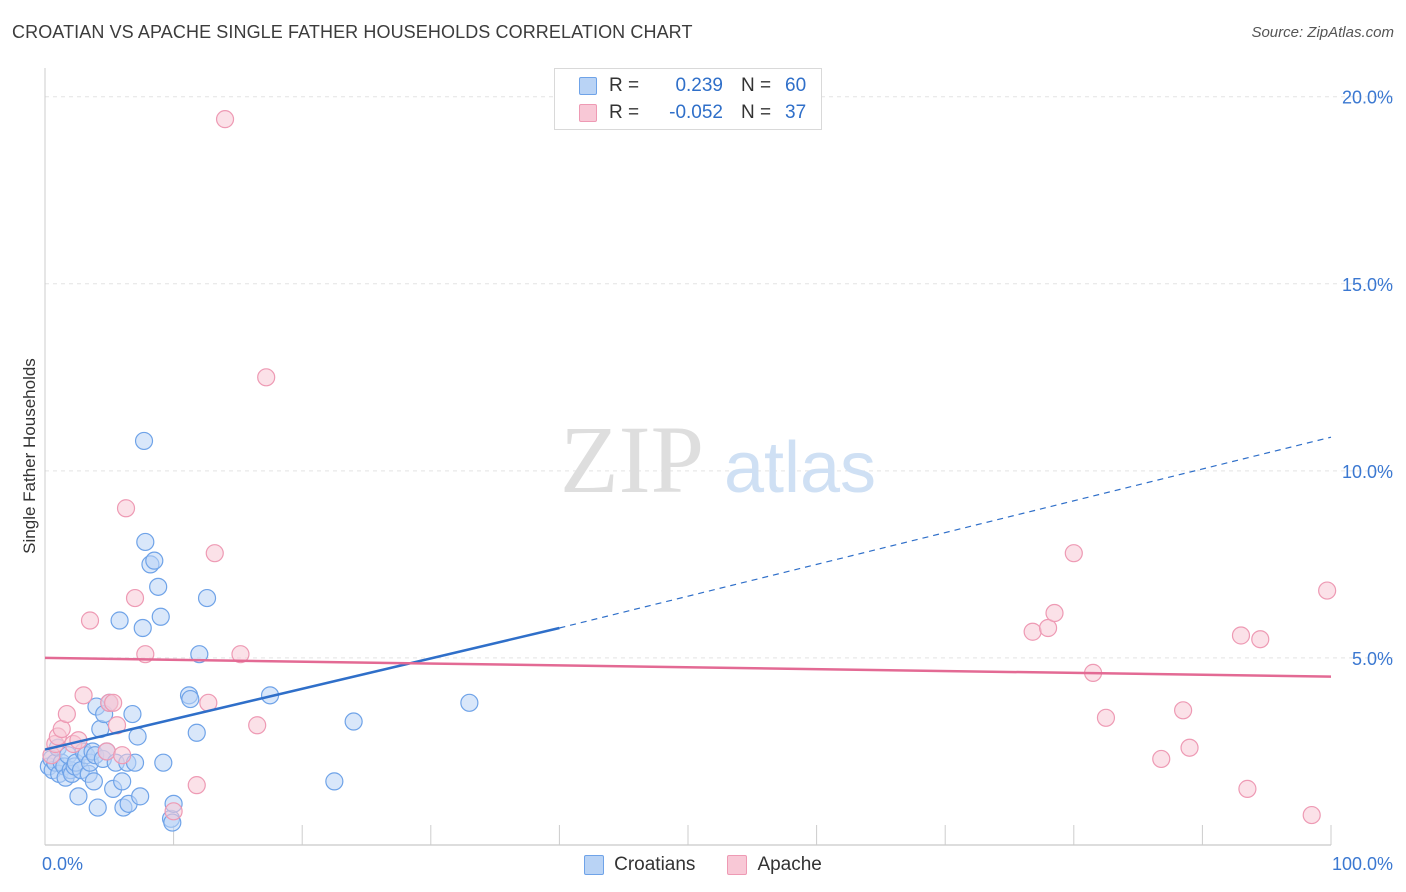 Image resolution: width=1406 pixels, height=892 pixels. I want to click on y-tick-label: 20.0%, so click(1367, 98).